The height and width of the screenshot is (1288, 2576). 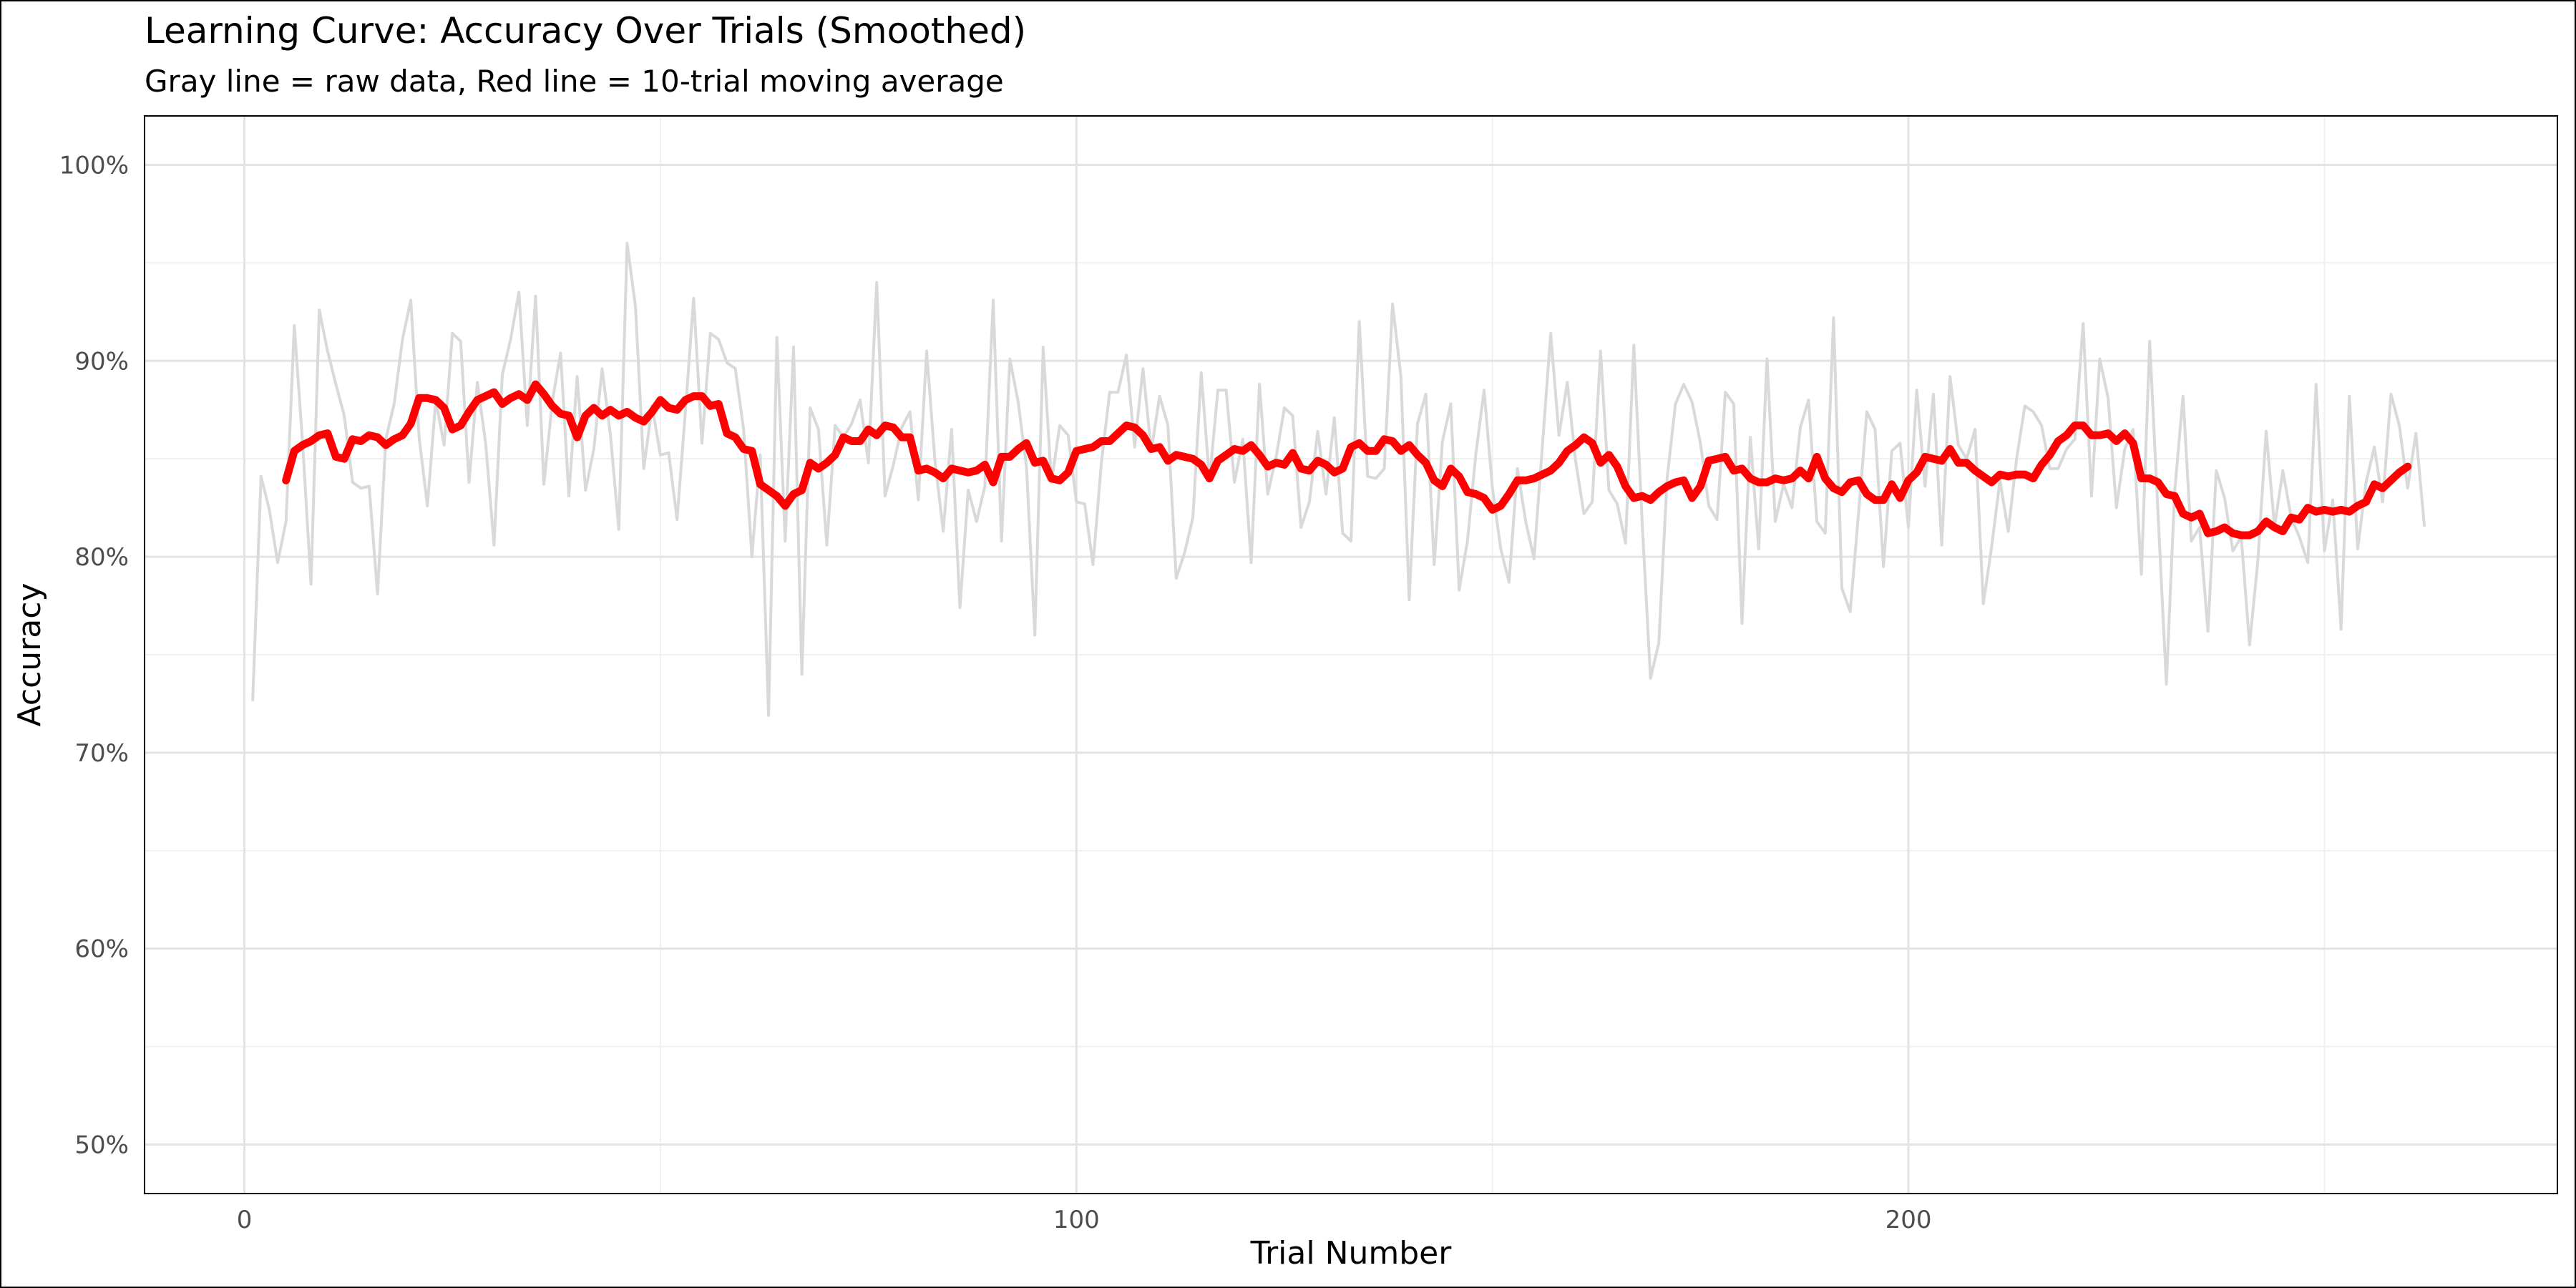 What do you see at coordinates (101, 949) in the screenshot?
I see `y-tick-label: 60%` at bounding box center [101, 949].